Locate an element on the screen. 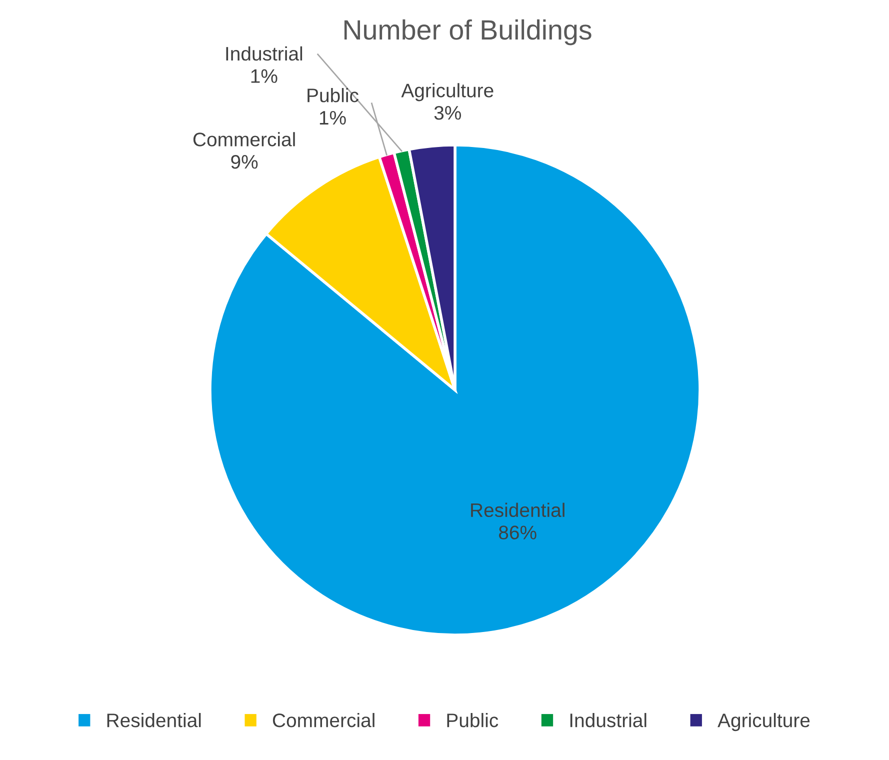  legend-label: Industrial is located at coordinates (608, 720).